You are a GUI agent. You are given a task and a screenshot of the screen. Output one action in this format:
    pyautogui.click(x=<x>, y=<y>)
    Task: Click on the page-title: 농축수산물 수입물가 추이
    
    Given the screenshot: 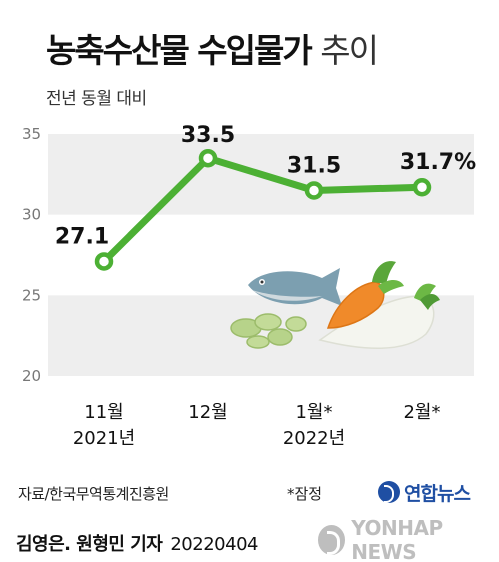 What is the action you would take?
    pyautogui.click(x=212, y=48)
    